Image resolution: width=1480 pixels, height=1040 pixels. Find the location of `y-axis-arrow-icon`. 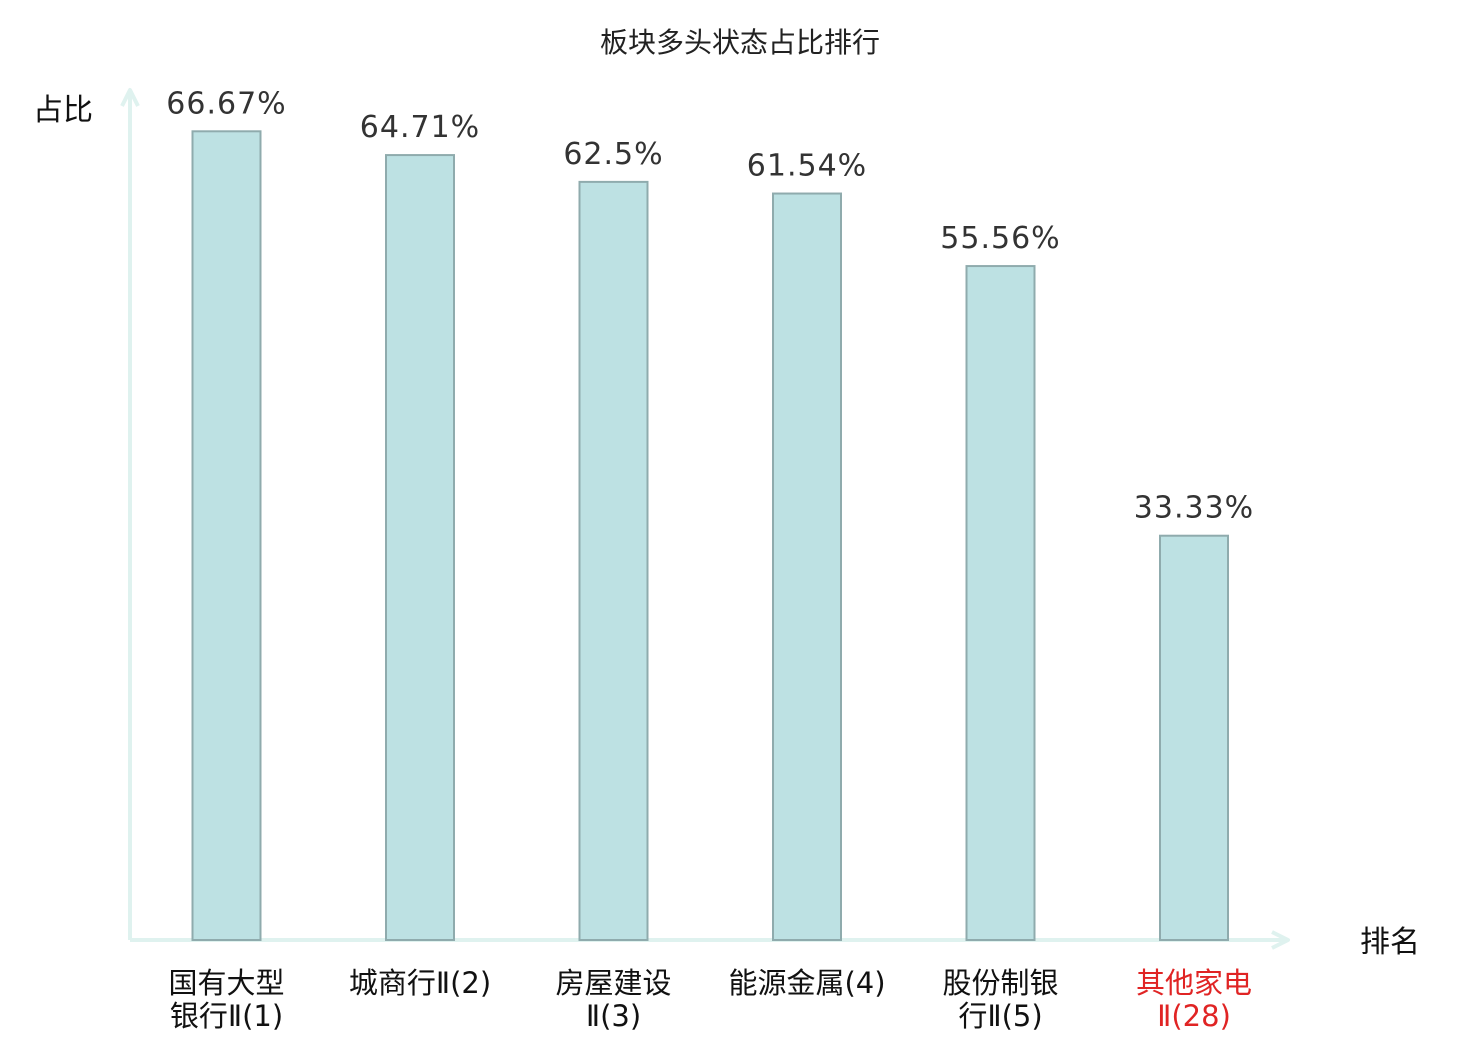

y-axis-arrow-icon is located at coordinates (130, 97).